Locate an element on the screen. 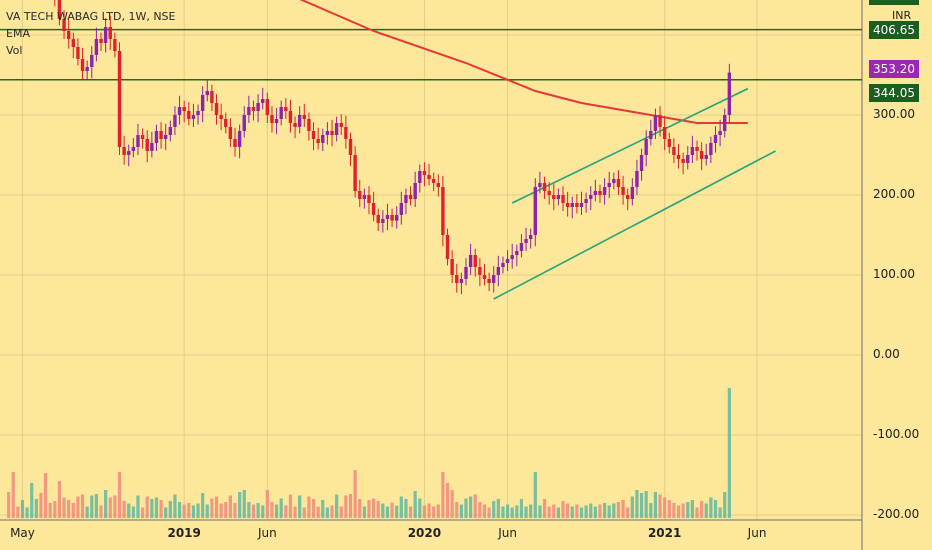 The height and width of the screenshot is (550, 932). y-tick-label: -100.00 is located at coordinates (896, 434).